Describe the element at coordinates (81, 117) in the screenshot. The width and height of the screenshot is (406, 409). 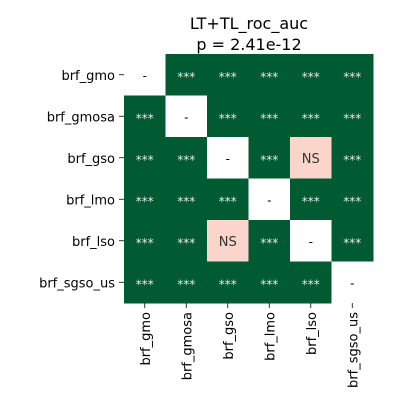
I see `y-tick-label: brf_gmosa` at that location.